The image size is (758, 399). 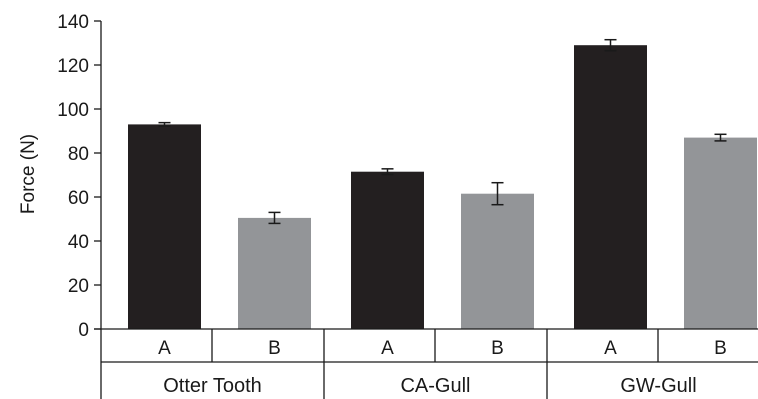 I want to click on y-tick-label: 120, so click(x=73, y=66).